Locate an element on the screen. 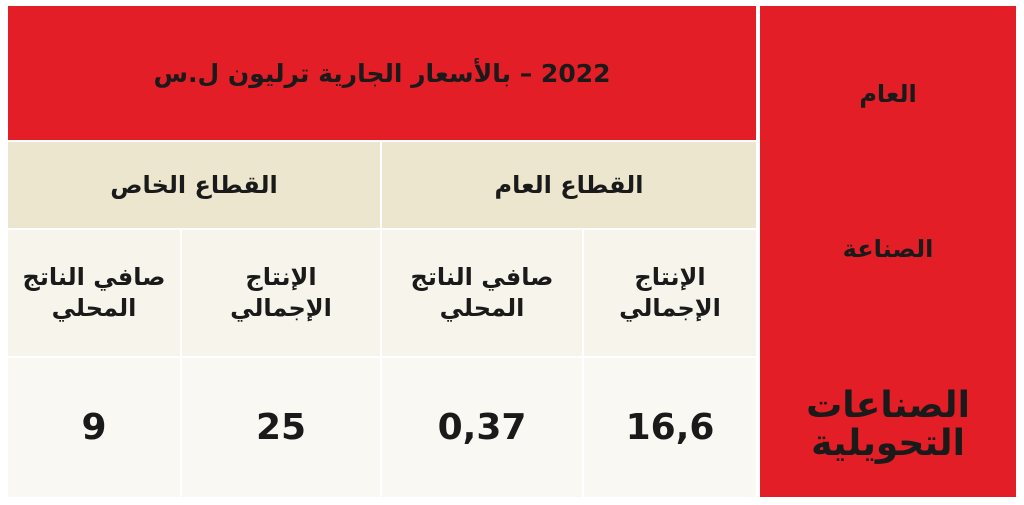 This screenshot has height=505, width=1024. group-header: القطاع الخاص is located at coordinates (194, 185).